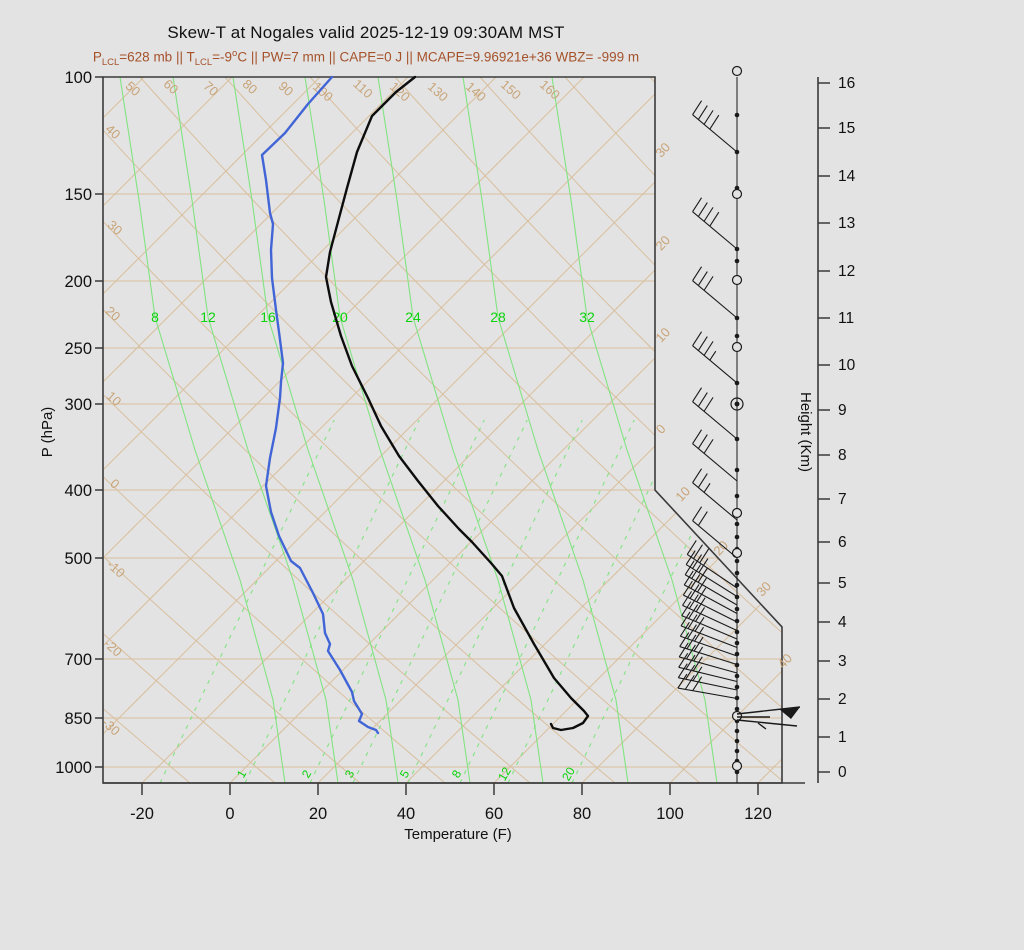 The height and width of the screenshot is (950, 1024). I want to click on svg-text: 6, so click(842, 542).